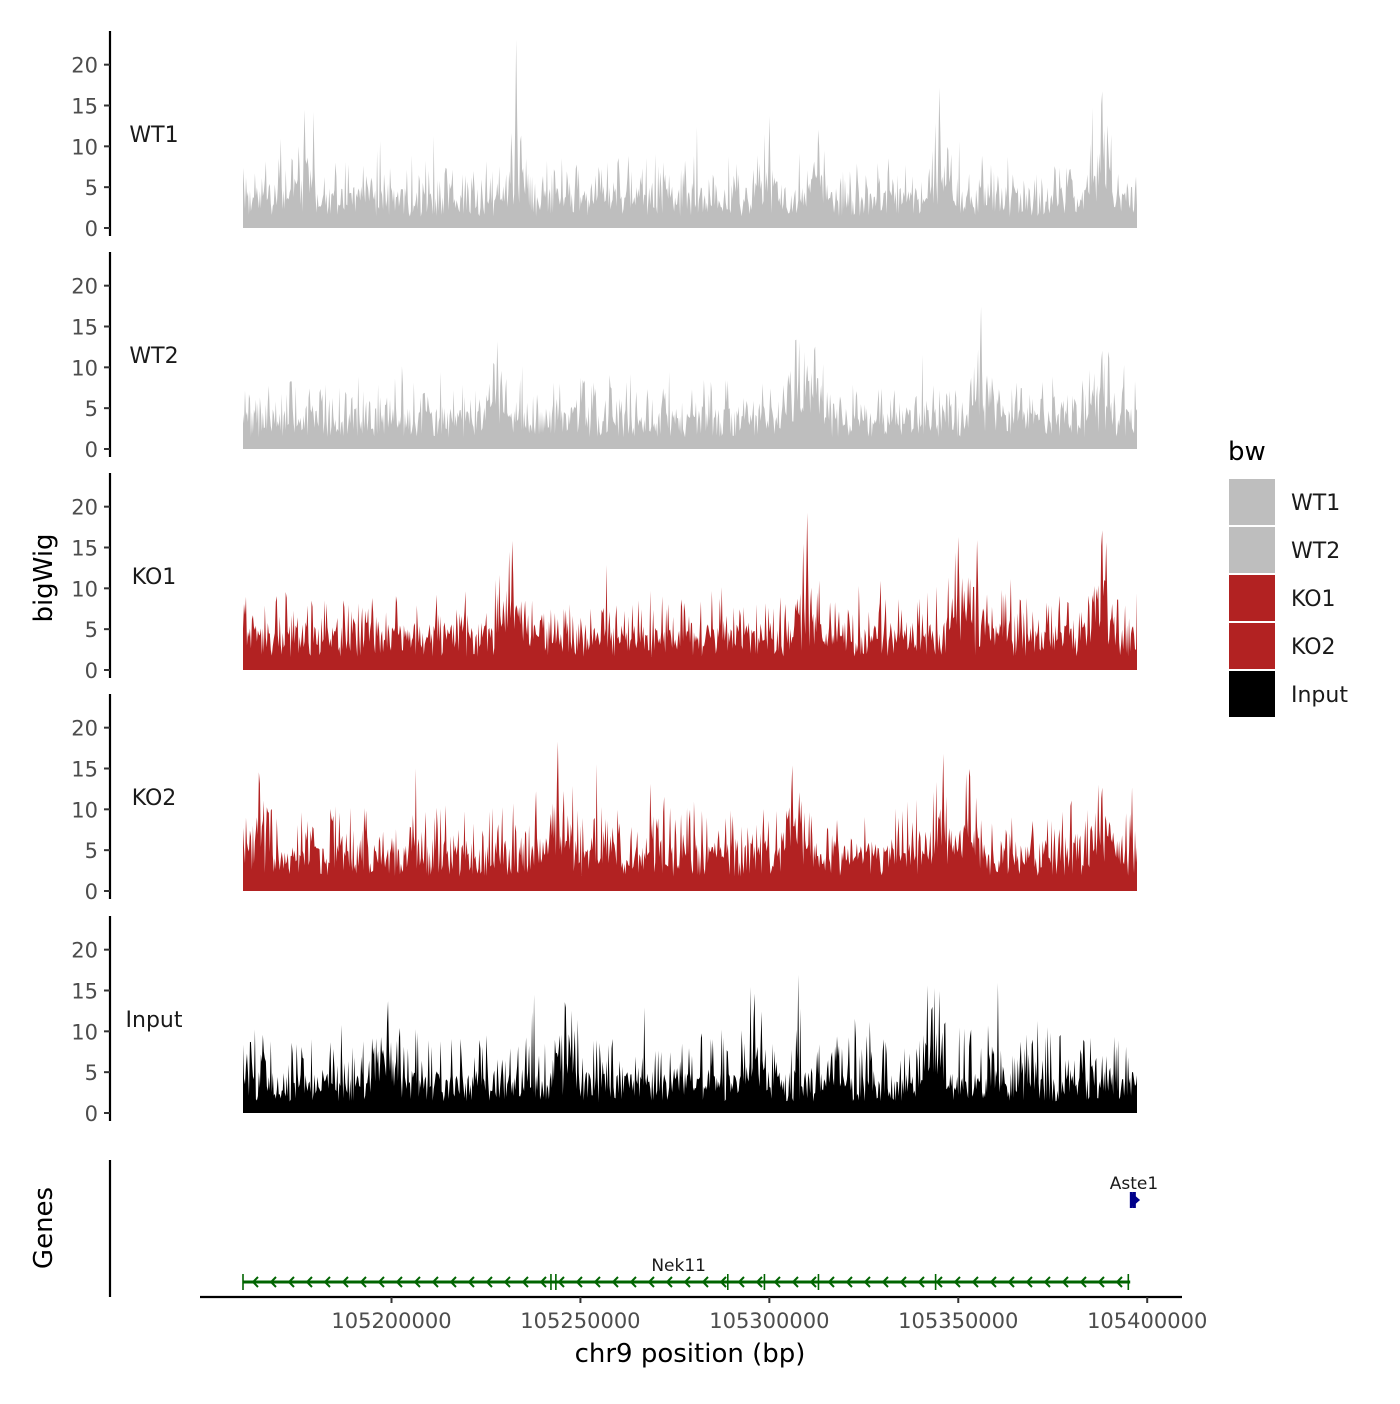 The image size is (1400, 1404). What do you see at coordinates (154, 798) in the screenshot?
I see `track-label-ko2: KO2` at bounding box center [154, 798].